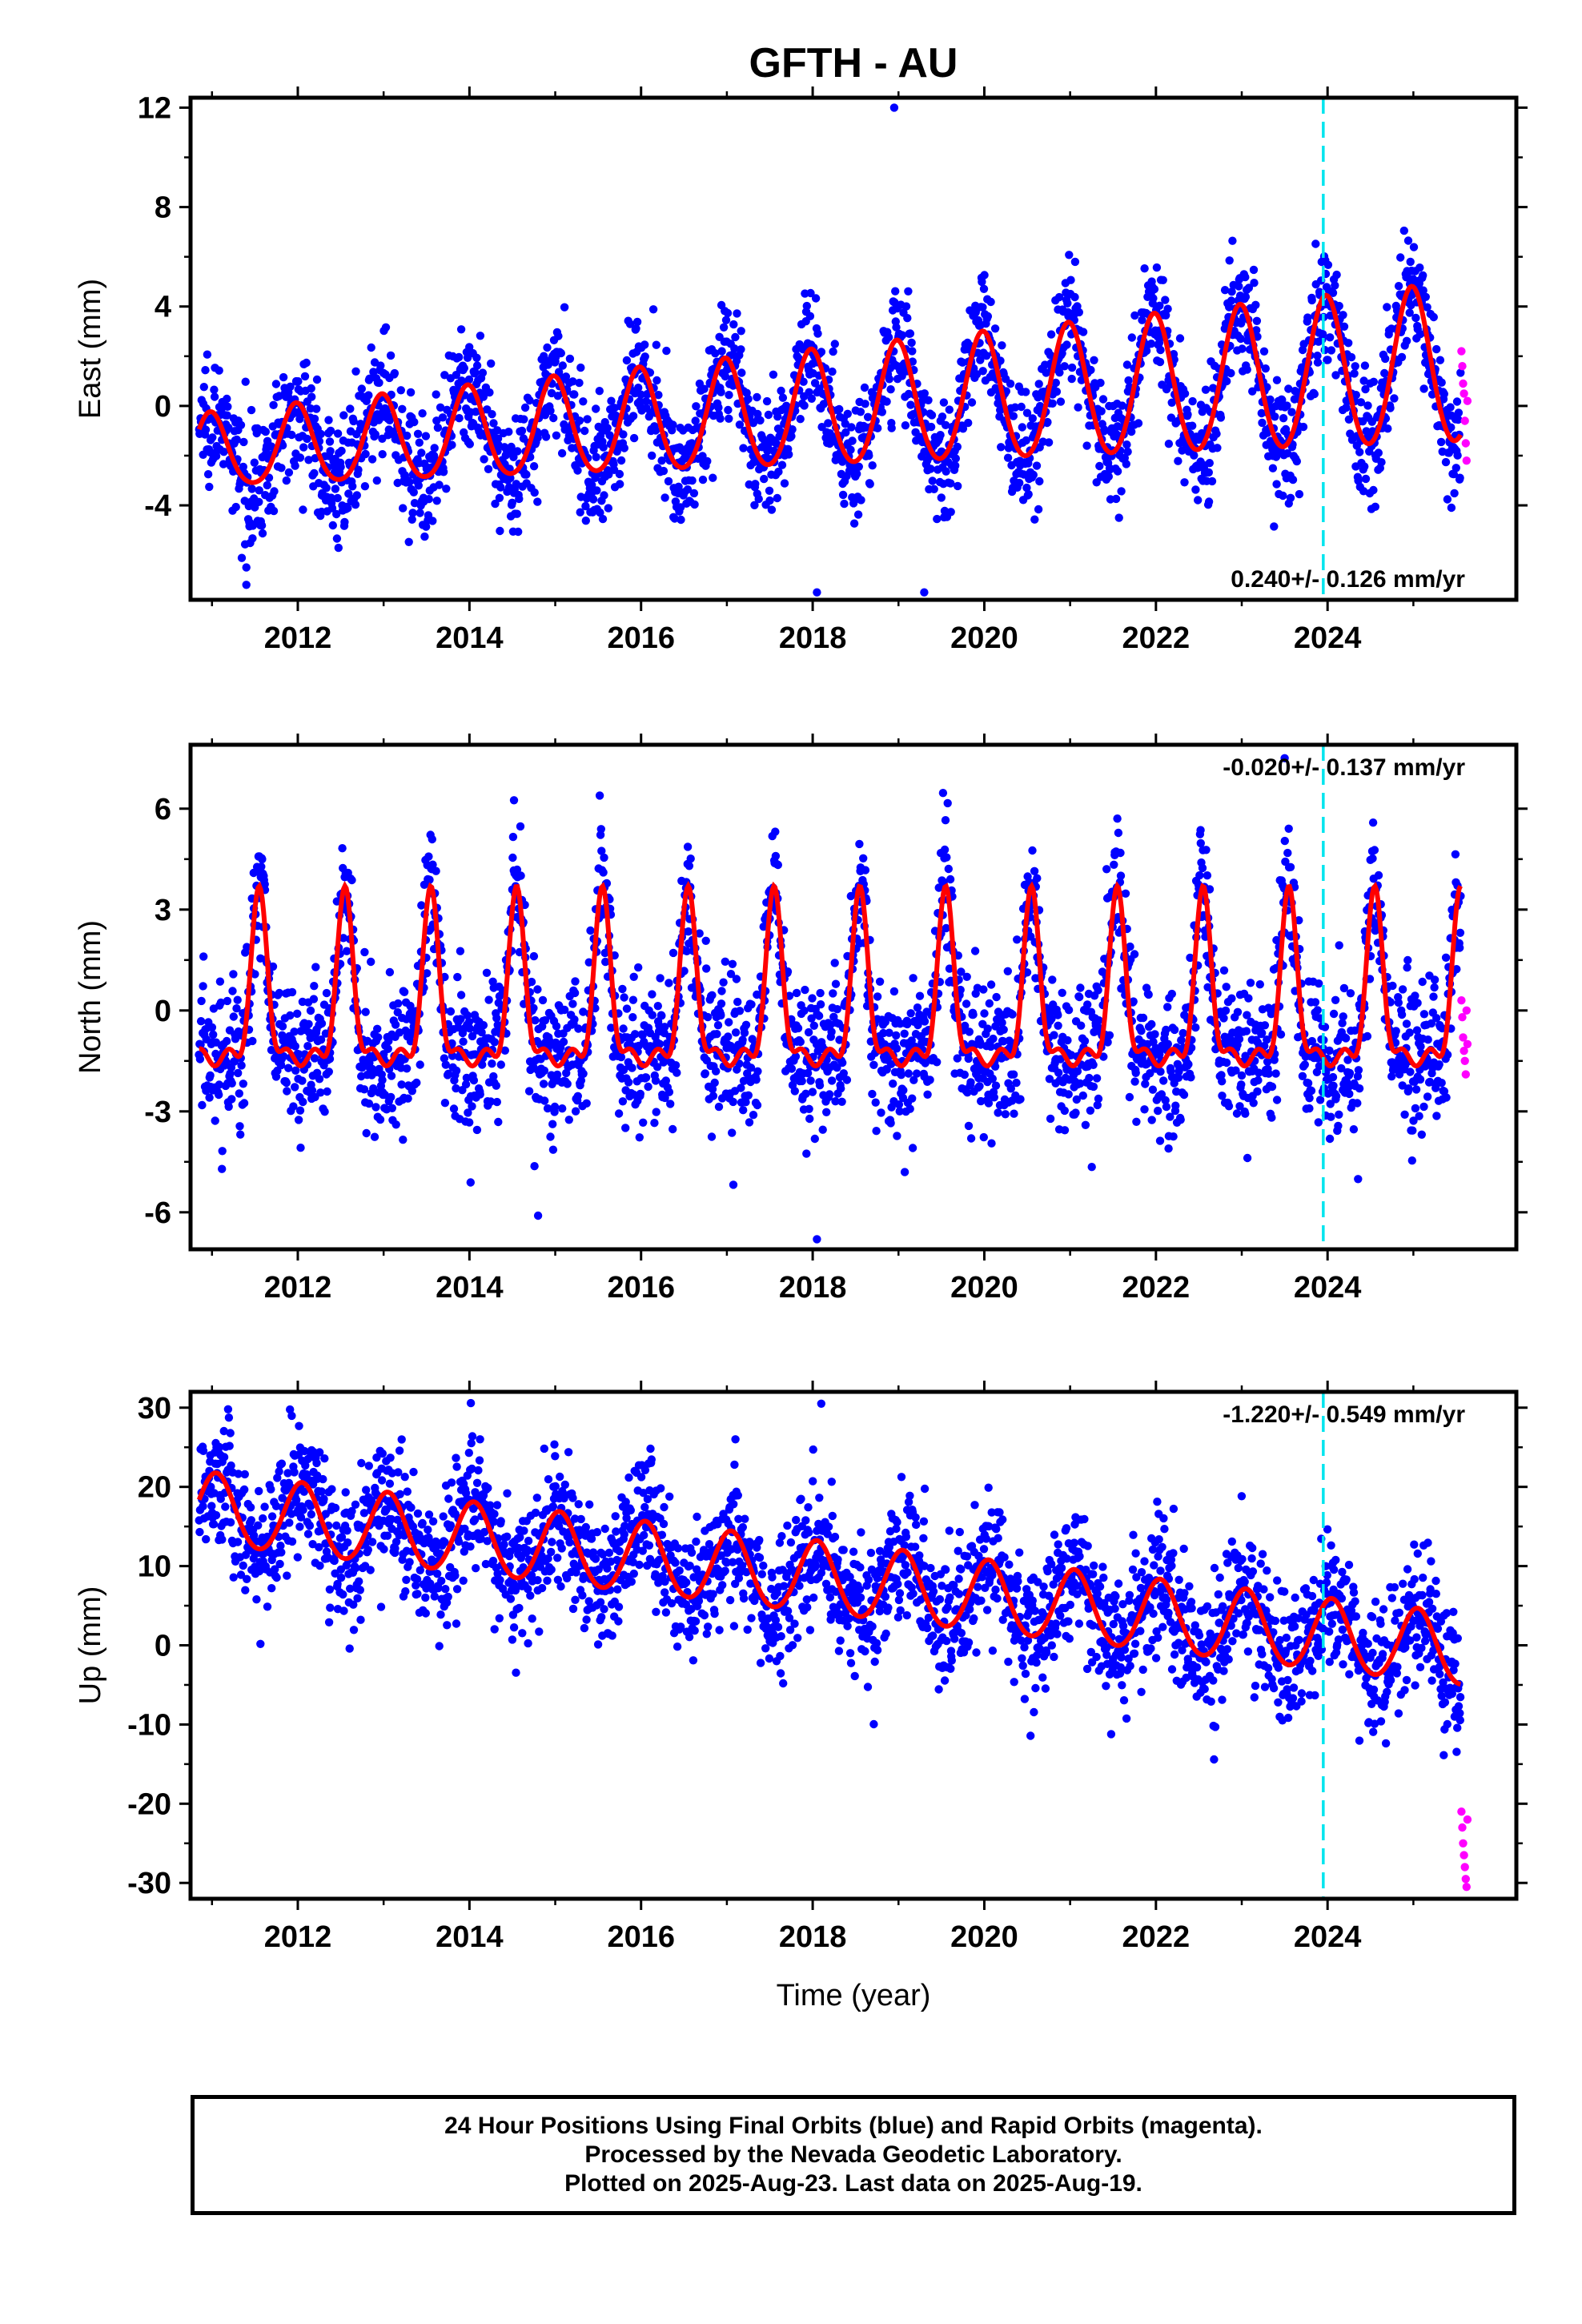 This screenshot has height=2324, width=1582. Describe the element at coordinates (853, 63) in the screenshot. I see `chart-title: GFTH - AU` at that location.